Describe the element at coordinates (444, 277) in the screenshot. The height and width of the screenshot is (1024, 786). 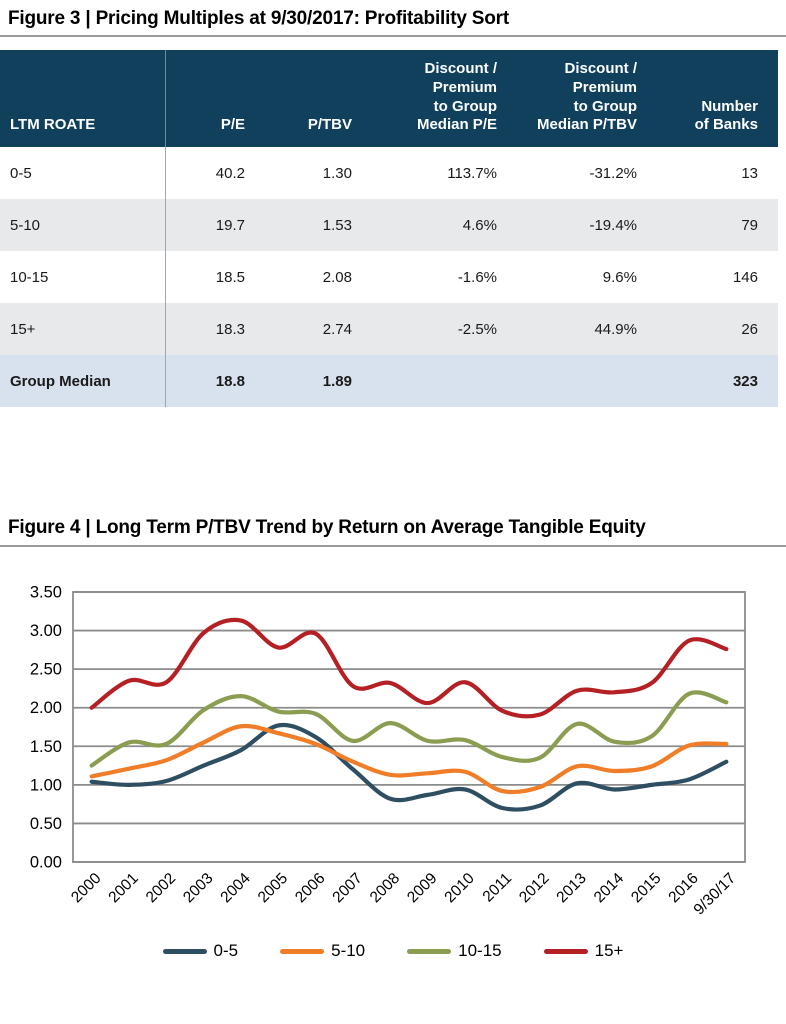
I see `cell-disc-pe: -1.6%` at that location.